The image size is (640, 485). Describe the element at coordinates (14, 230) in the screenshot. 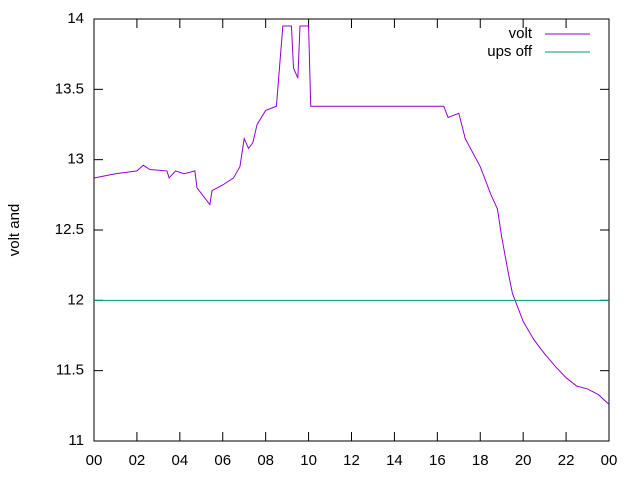

I see `y-axis-label: volt and` at that location.